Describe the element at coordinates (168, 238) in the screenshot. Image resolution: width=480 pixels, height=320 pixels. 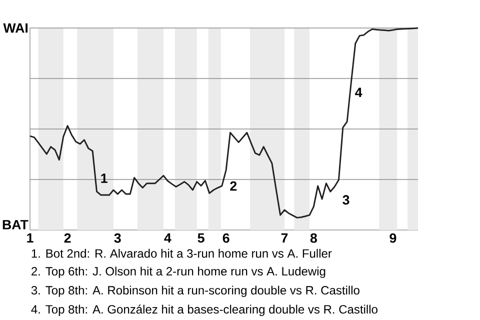
I see `x-tick-label: 4` at that location.